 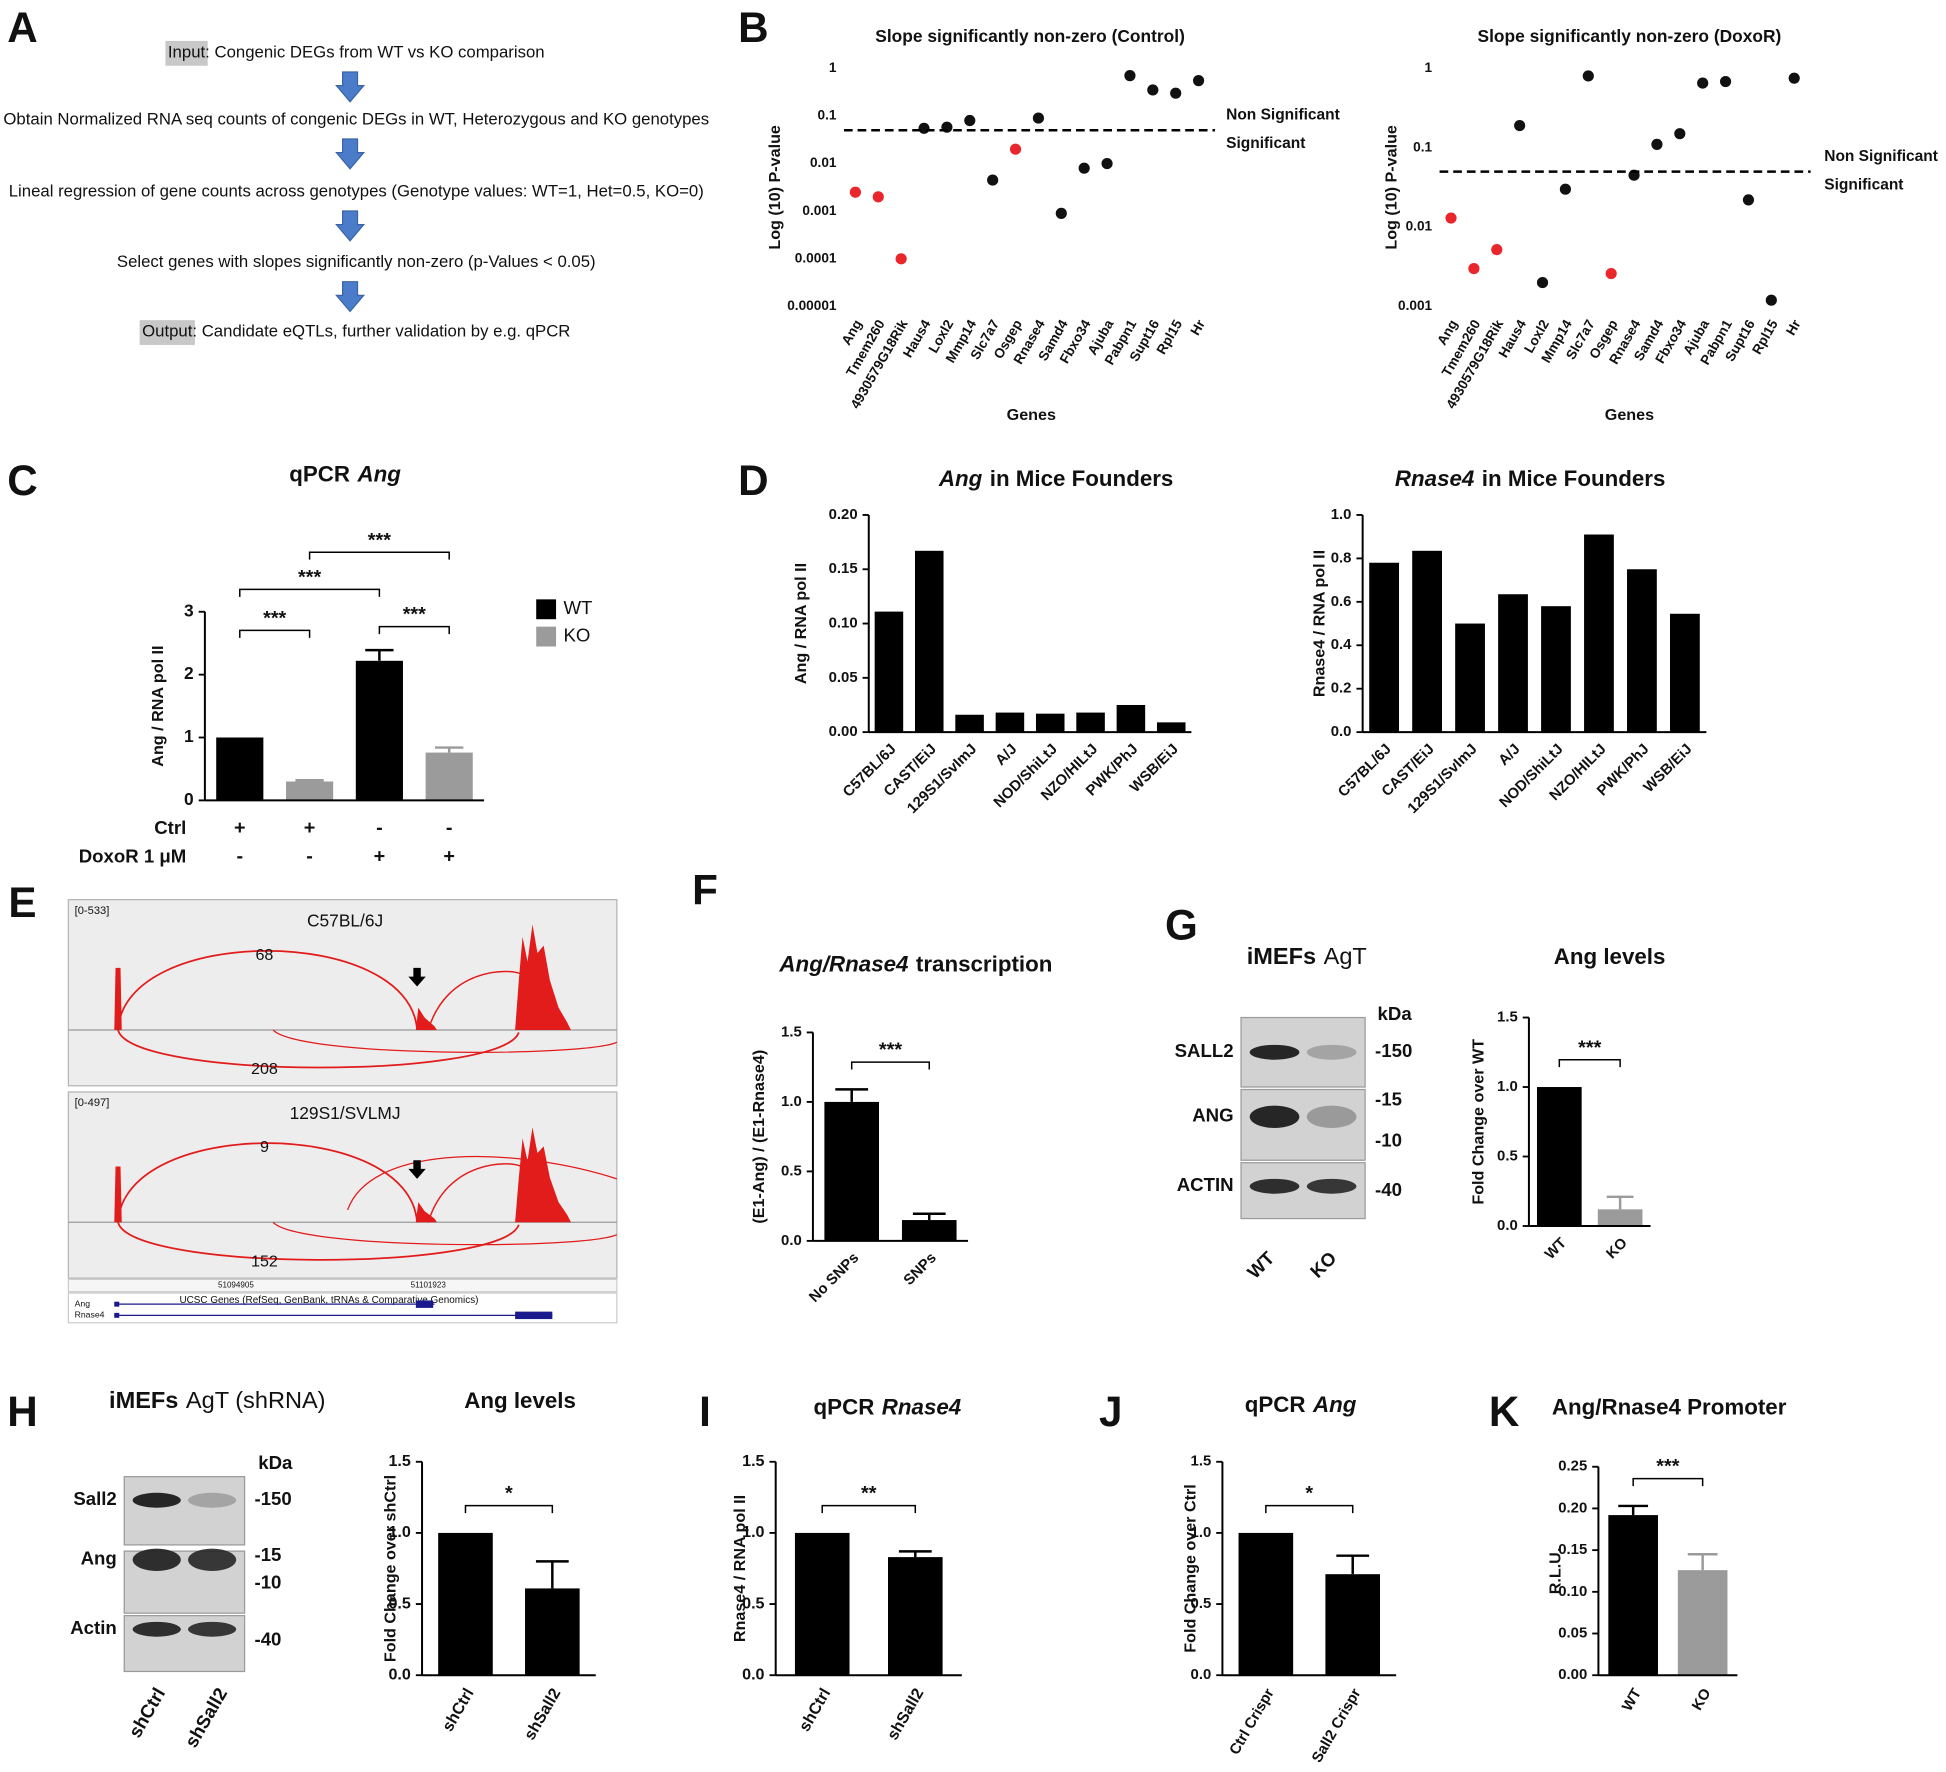 I want to click on blot-row-label: Actin, so click(x=93, y=1627).